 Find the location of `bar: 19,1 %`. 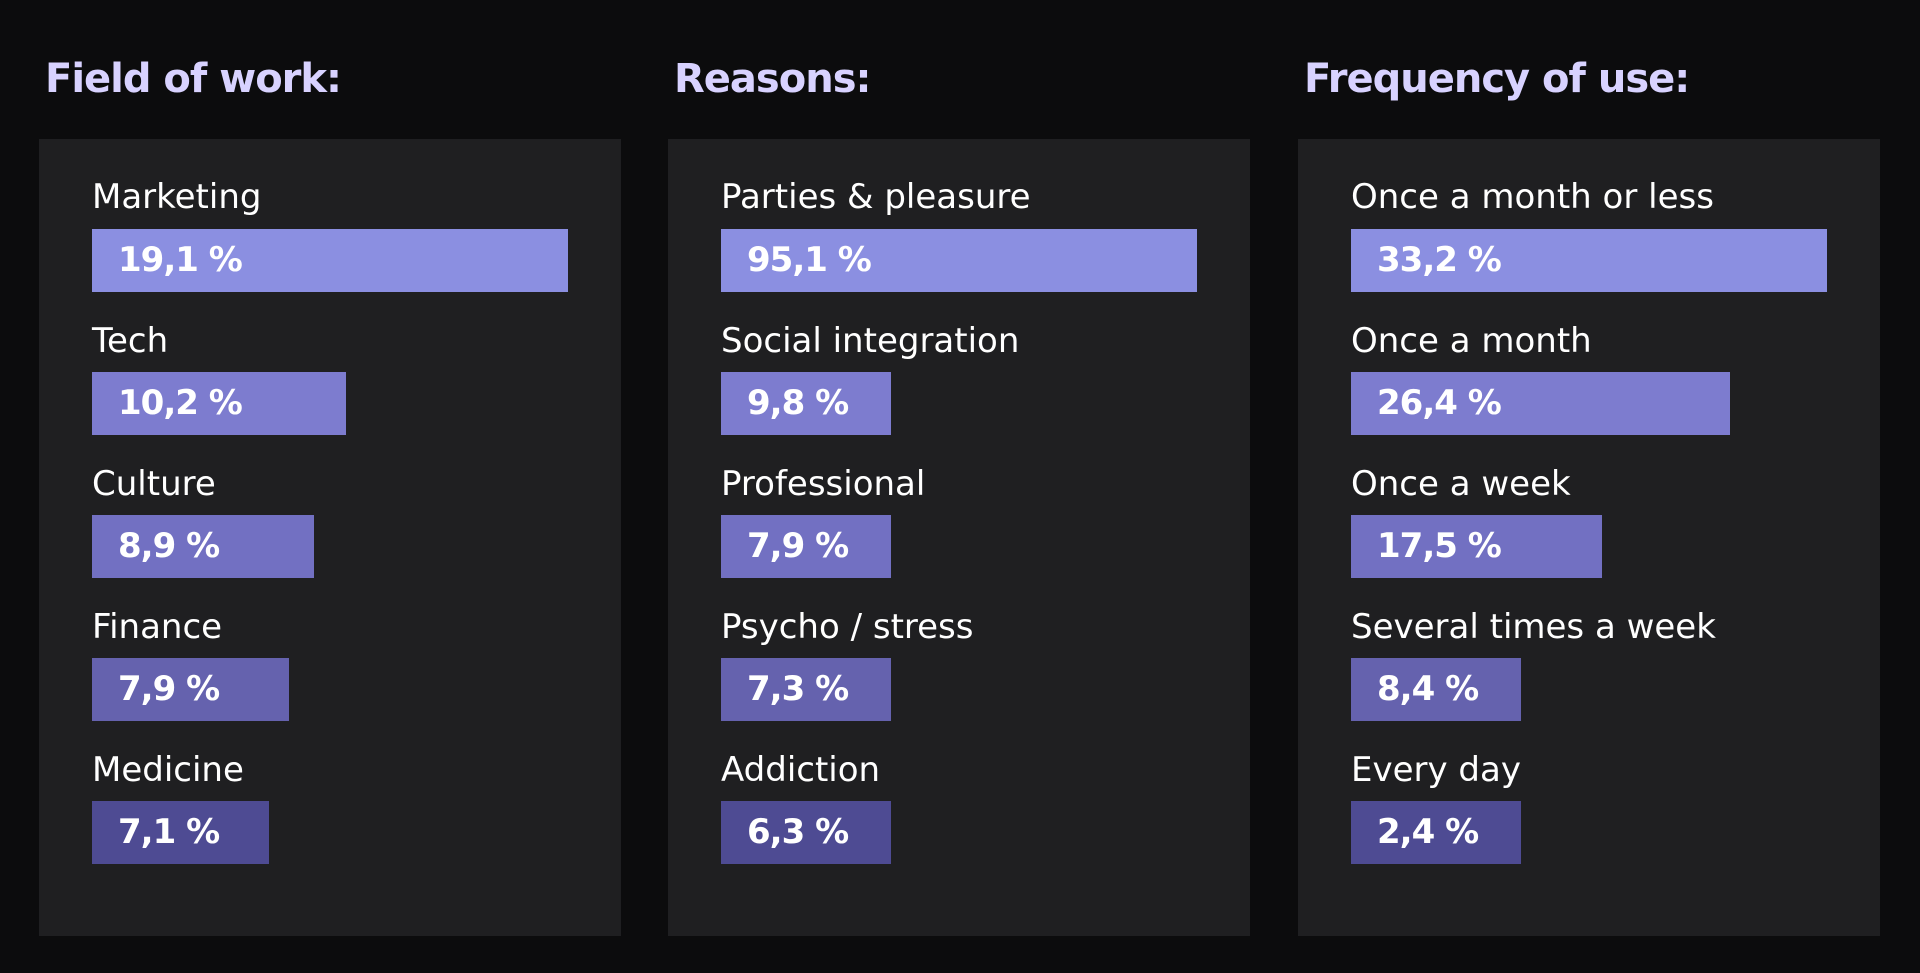

bar: 19,1 % is located at coordinates (330, 260).